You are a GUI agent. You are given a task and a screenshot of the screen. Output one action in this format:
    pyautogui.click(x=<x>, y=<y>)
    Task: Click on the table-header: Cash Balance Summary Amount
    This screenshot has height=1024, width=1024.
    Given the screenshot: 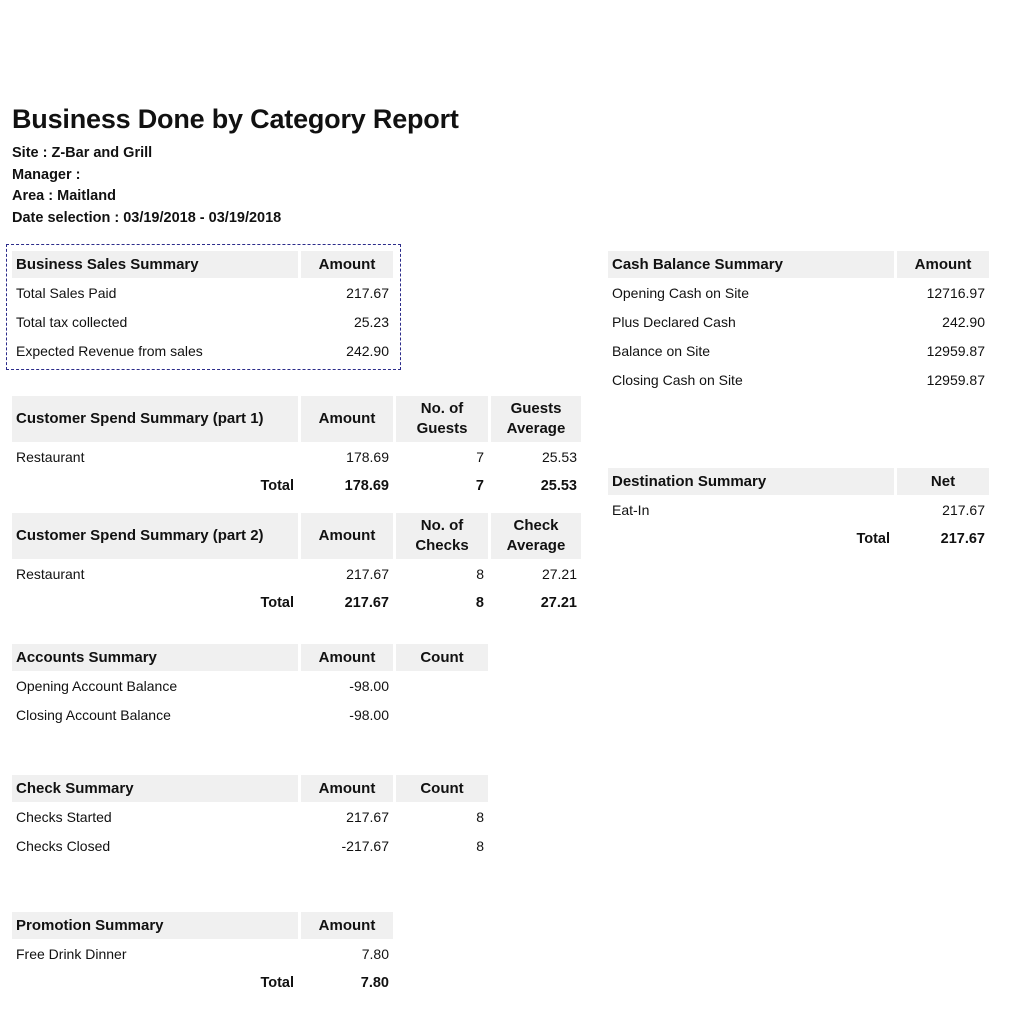 What is the action you would take?
    pyautogui.click(x=798, y=264)
    